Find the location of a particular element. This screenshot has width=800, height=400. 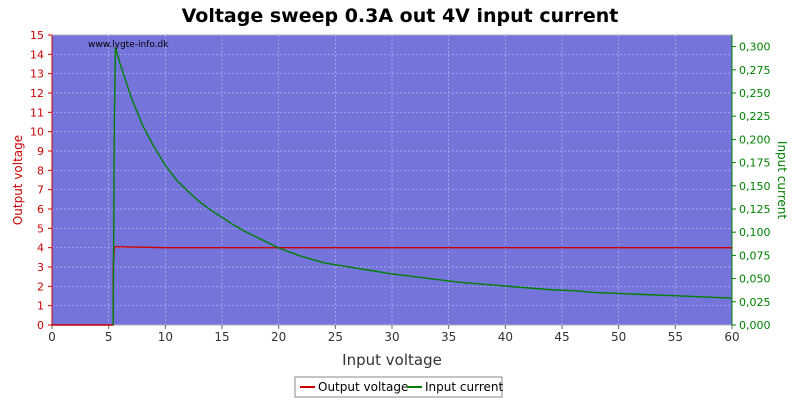

left-tick-label: 10 is located at coordinates (37, 132).